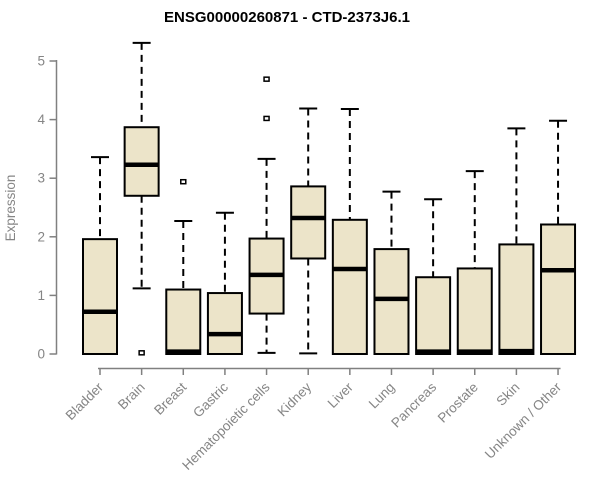 This screenshot has width=600, height=500. I want to click on category-label: Pancreas, so click(413, 404).